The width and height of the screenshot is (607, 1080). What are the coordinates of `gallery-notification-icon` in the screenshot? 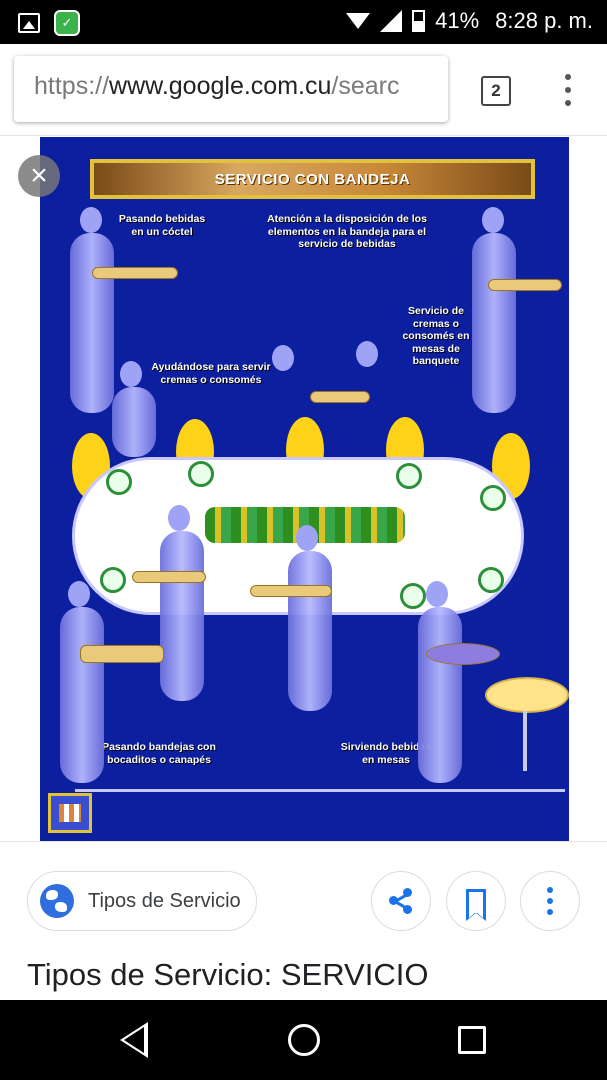 It's located at (29, 23).